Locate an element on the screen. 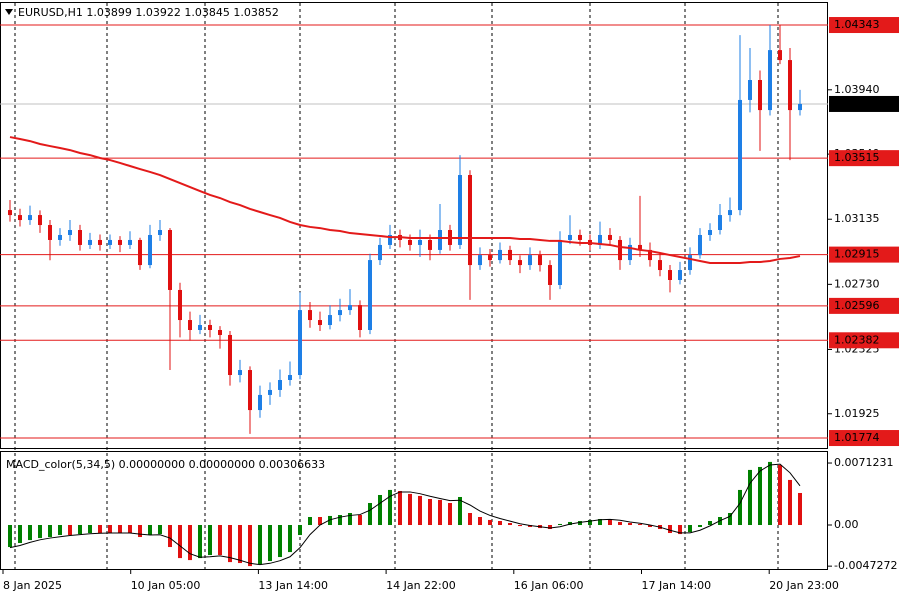 This screenshot has height=600, width=900. x-tick-label: 16 Jan 06:00 is located at coordinates (549, 585).